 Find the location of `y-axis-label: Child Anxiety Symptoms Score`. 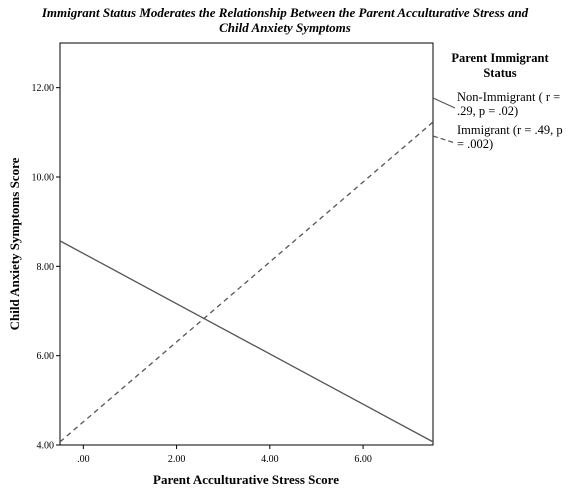

y-axis-label: Child Anxiety Symptoms Score is located at coordinates (14, 243).